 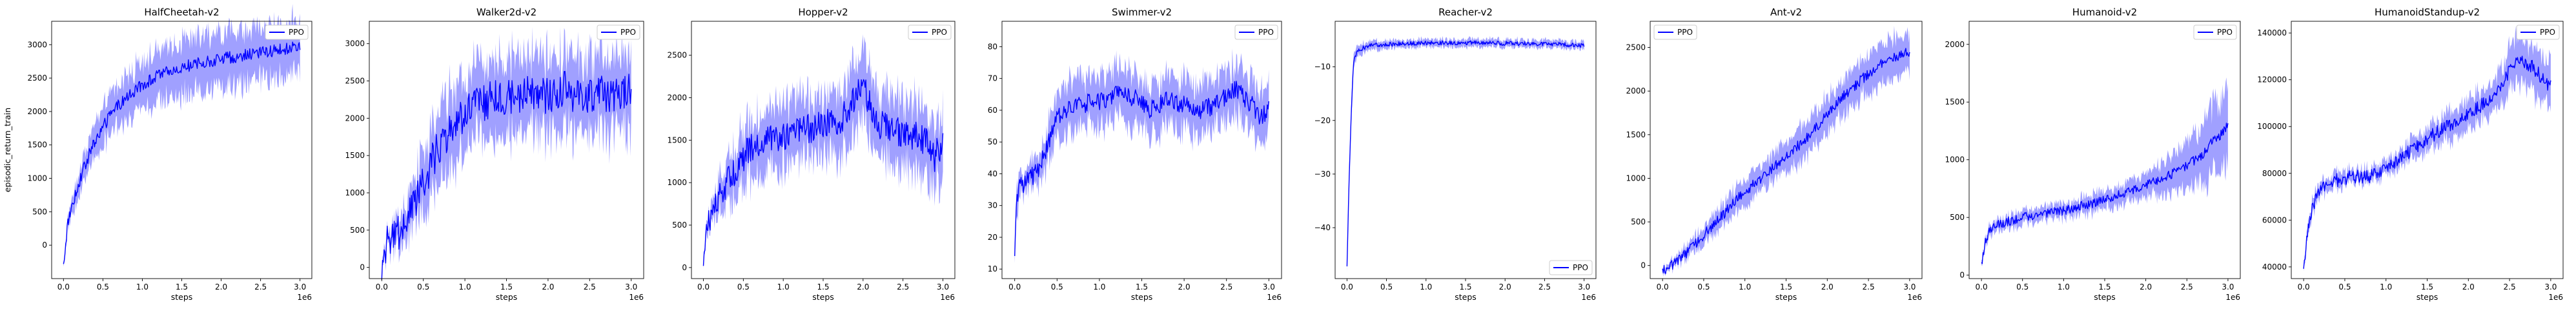 I want to click on chart-title: Walker2d-v2, so click(x=507, y=12).